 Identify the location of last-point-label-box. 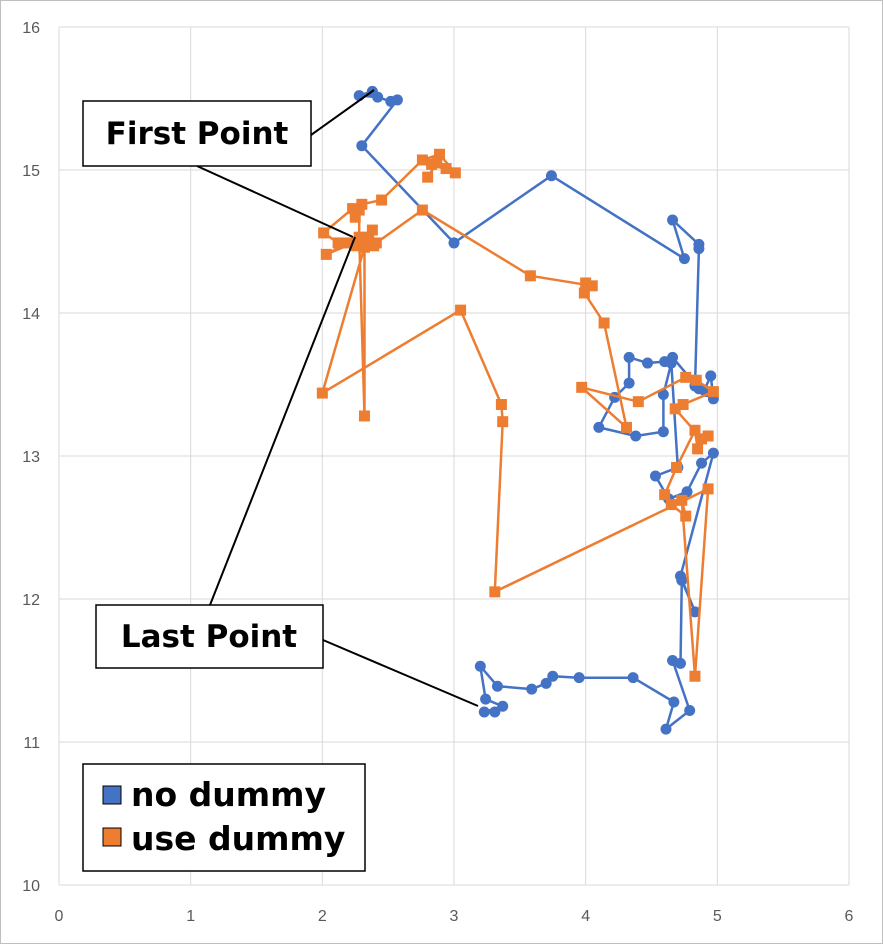
(209, 636).